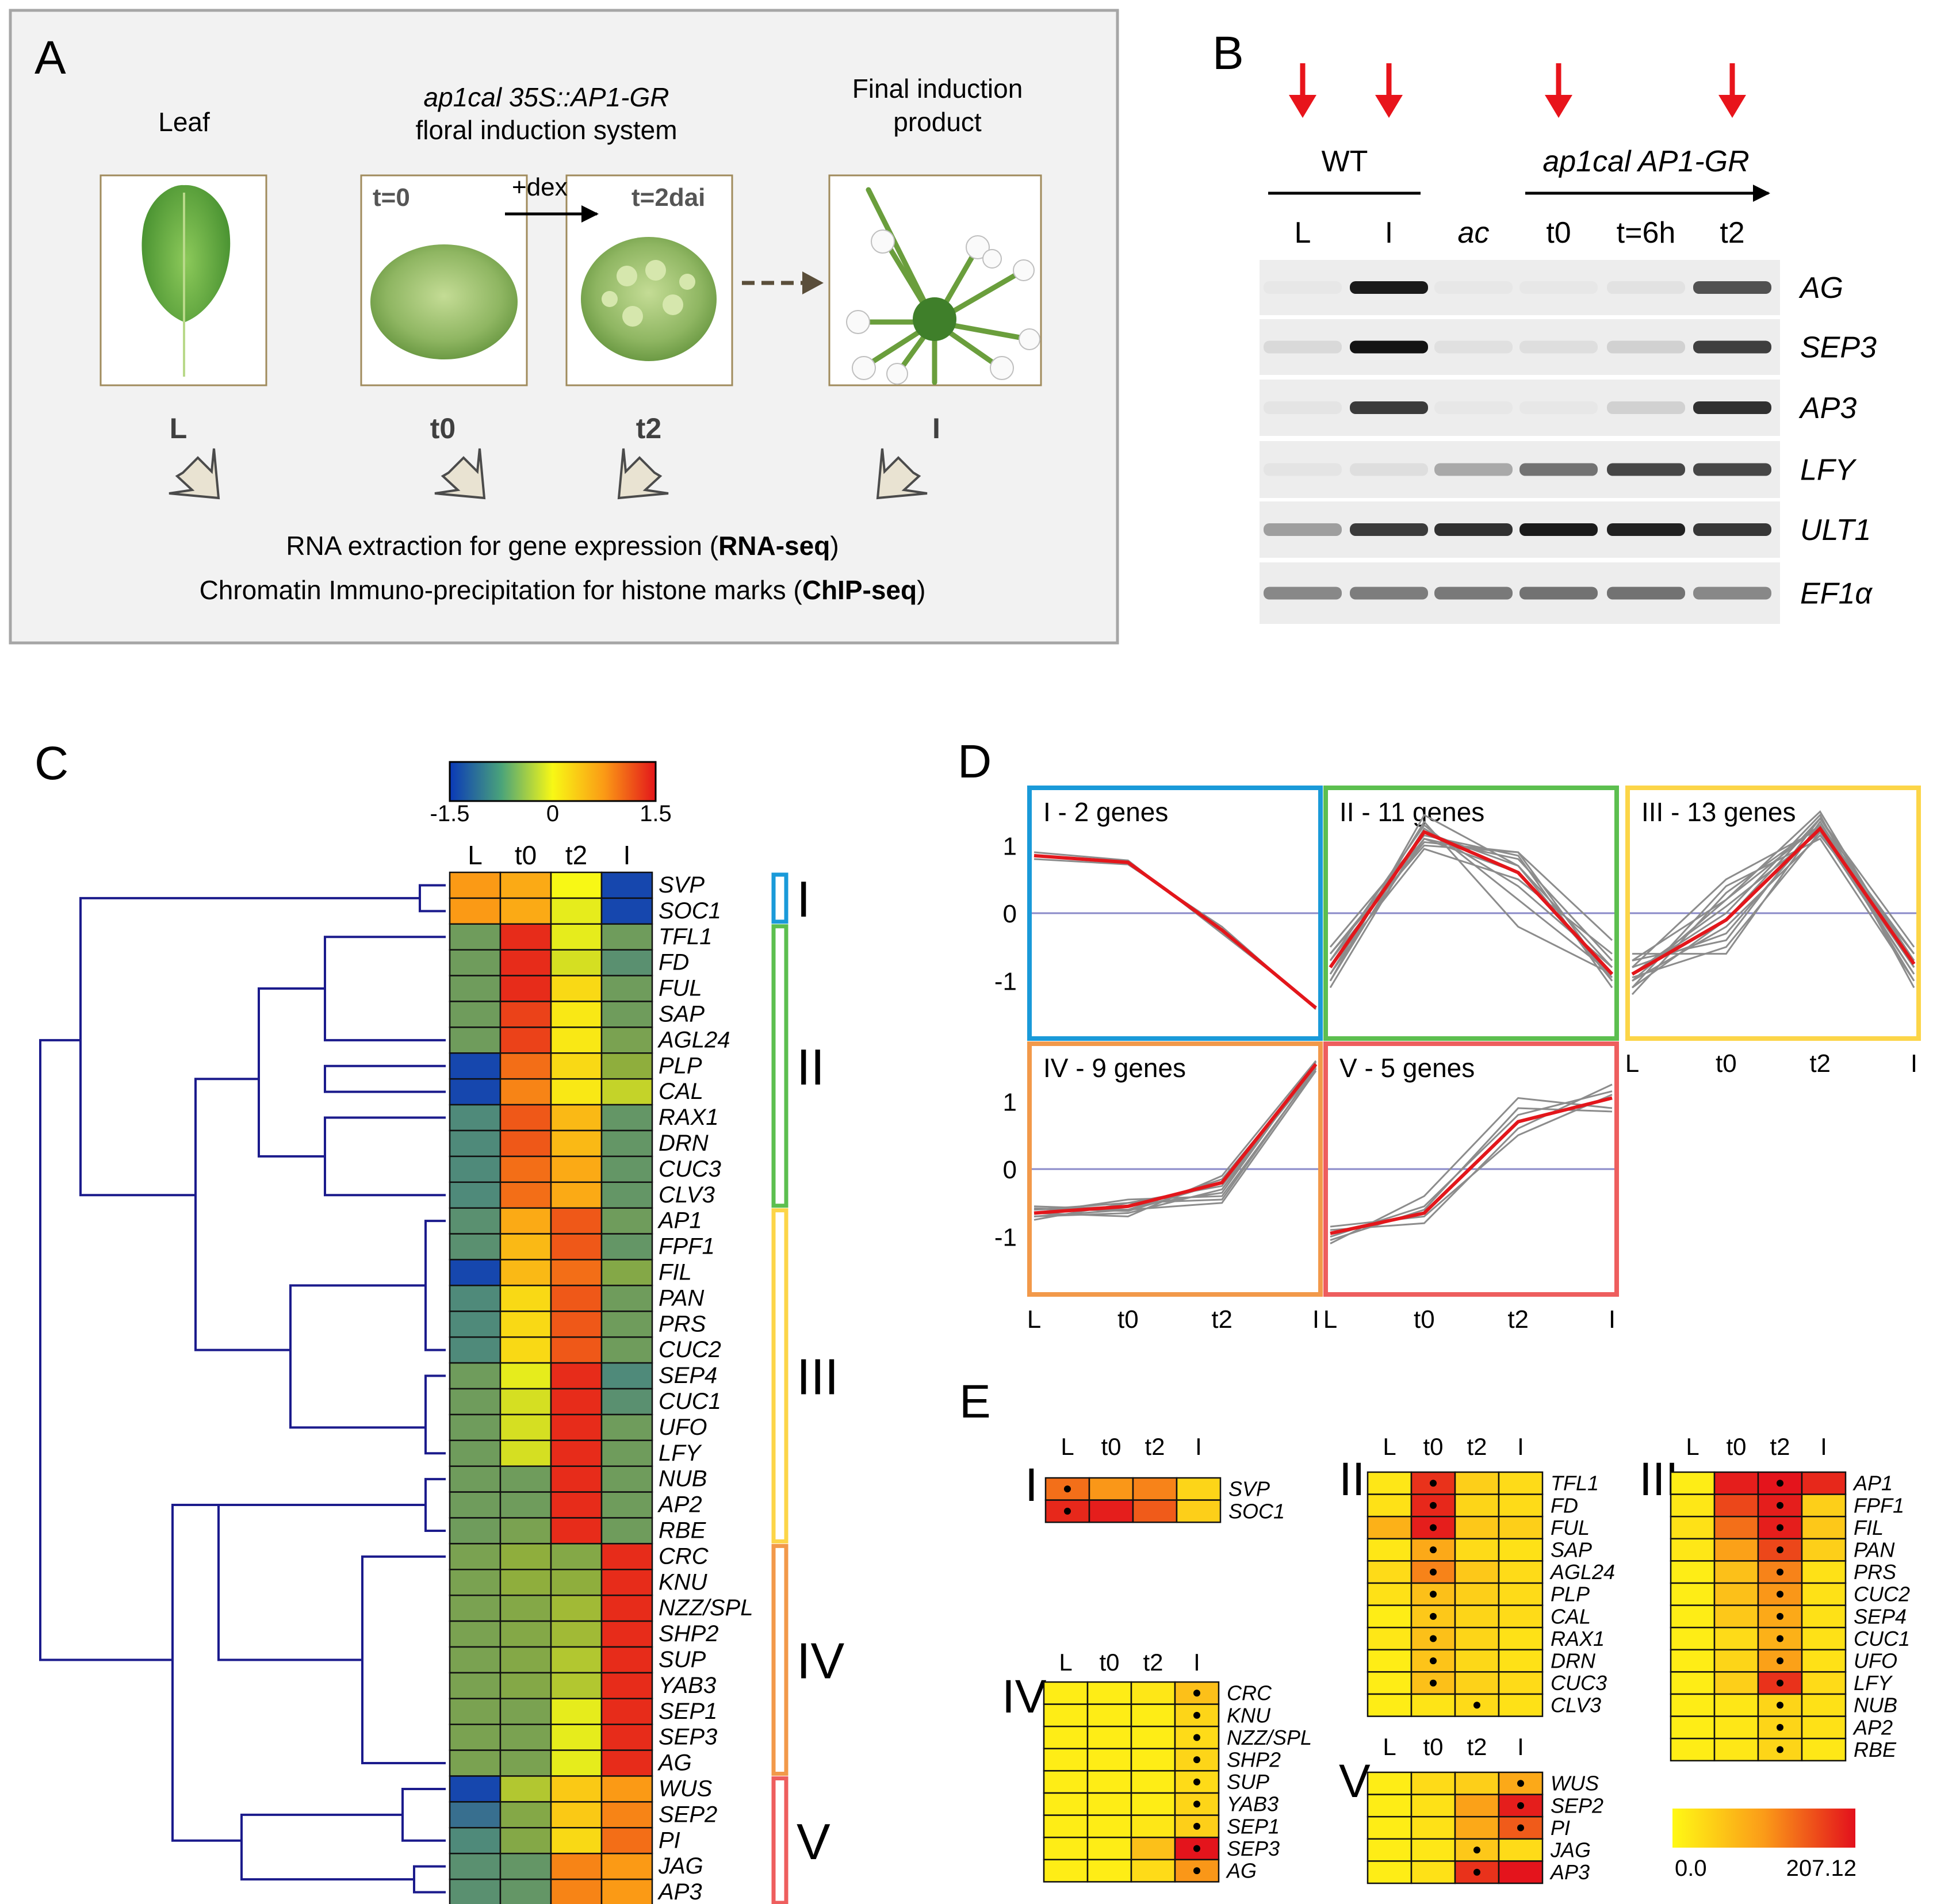 The height and width of the screenshot is (1904, 1933). Describe the element at coordinates (1315, 1319) in the screenshot. I see `profile-4-xtick-3: I` at that location.